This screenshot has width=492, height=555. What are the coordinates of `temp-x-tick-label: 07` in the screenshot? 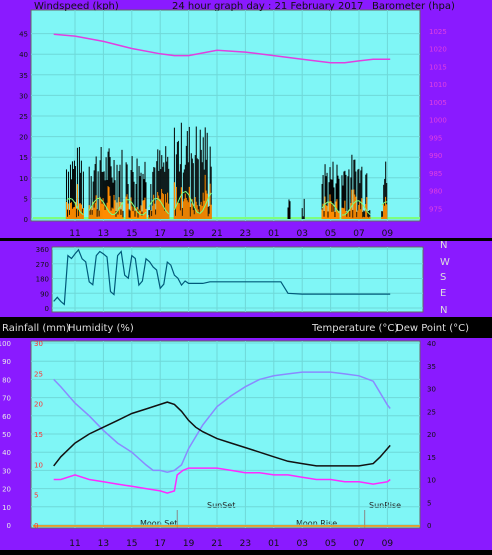 It's located at (358, 544).